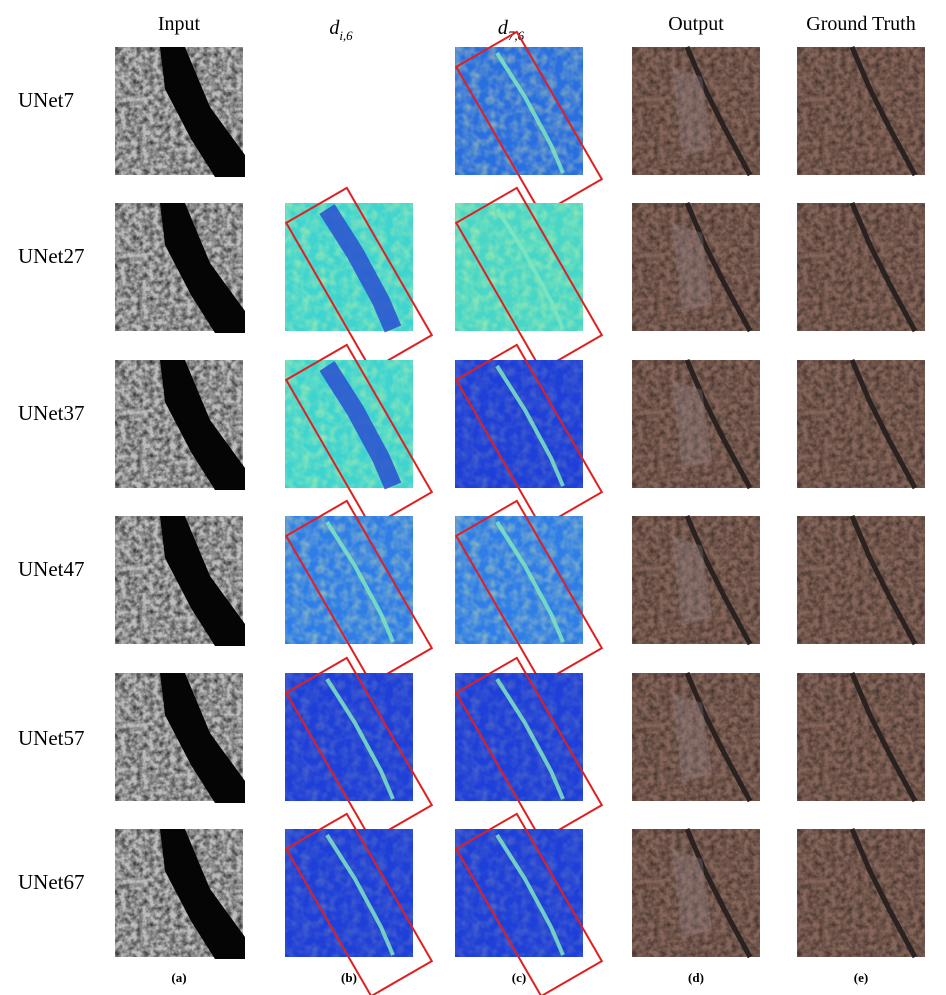  I want to click on row-label: UNet37, so click(51, 413).